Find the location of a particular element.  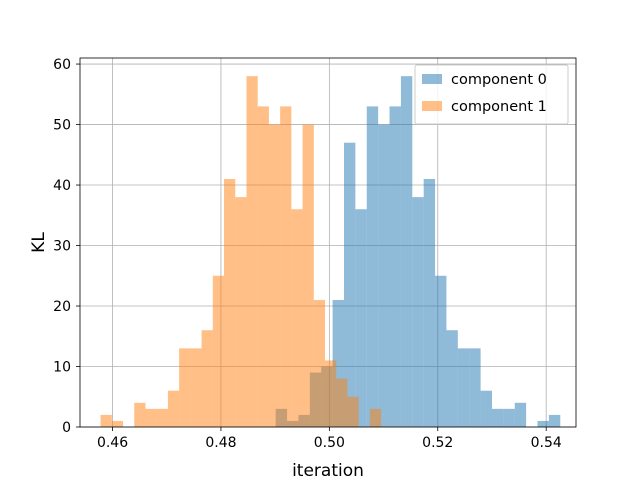

y-tick-label: 60 is located at coordinates (62, 65).